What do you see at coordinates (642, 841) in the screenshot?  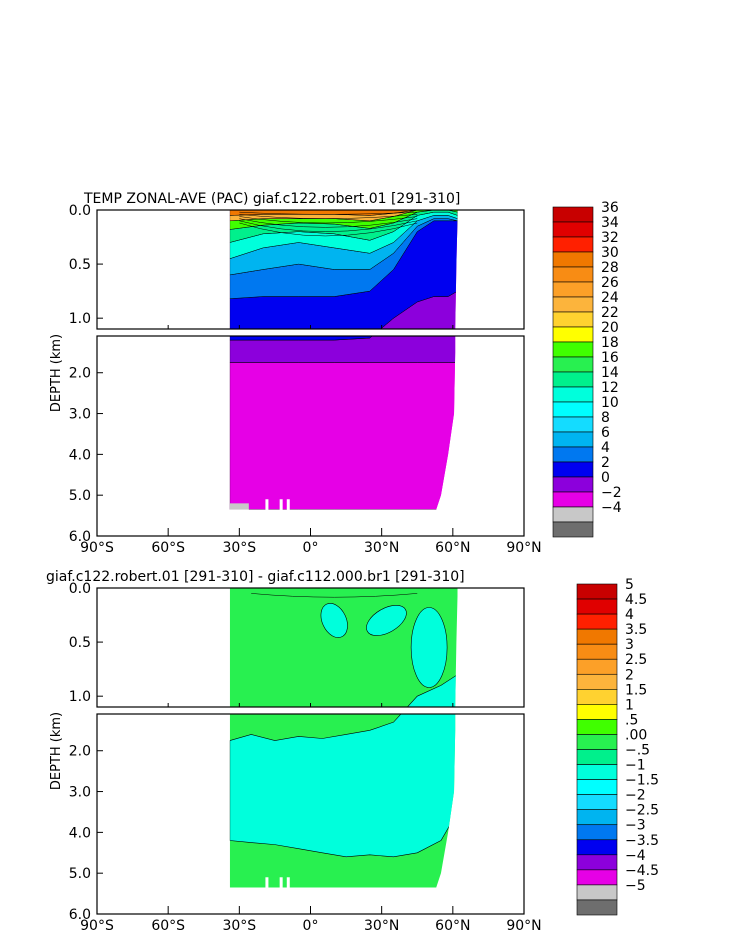 I see `colorbar-label: −3.5` at bounding box center [642, 841].